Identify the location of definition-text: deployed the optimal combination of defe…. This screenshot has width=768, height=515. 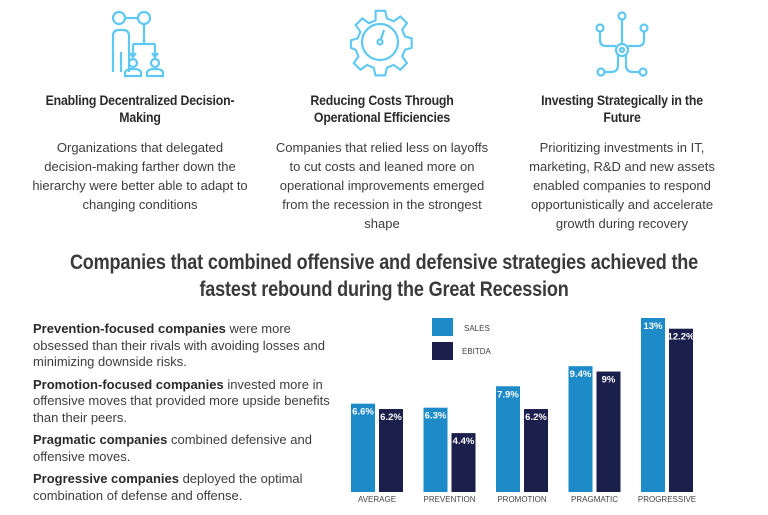
(168, 487).